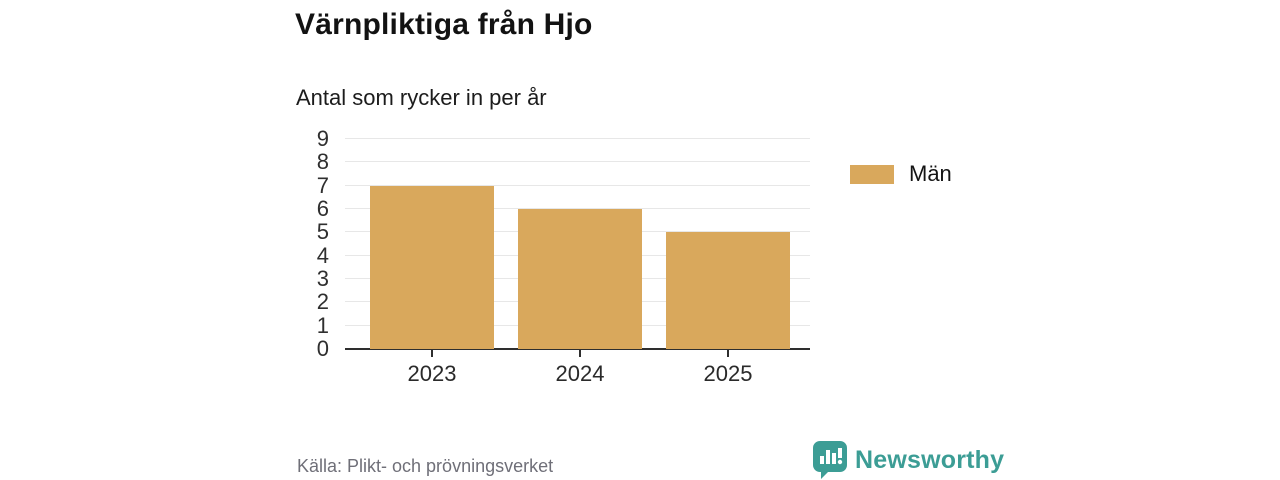  What do you see at coordinates (432, 267) in the screenshot?
I see `bar-2023` at bounding box center [432, 267].